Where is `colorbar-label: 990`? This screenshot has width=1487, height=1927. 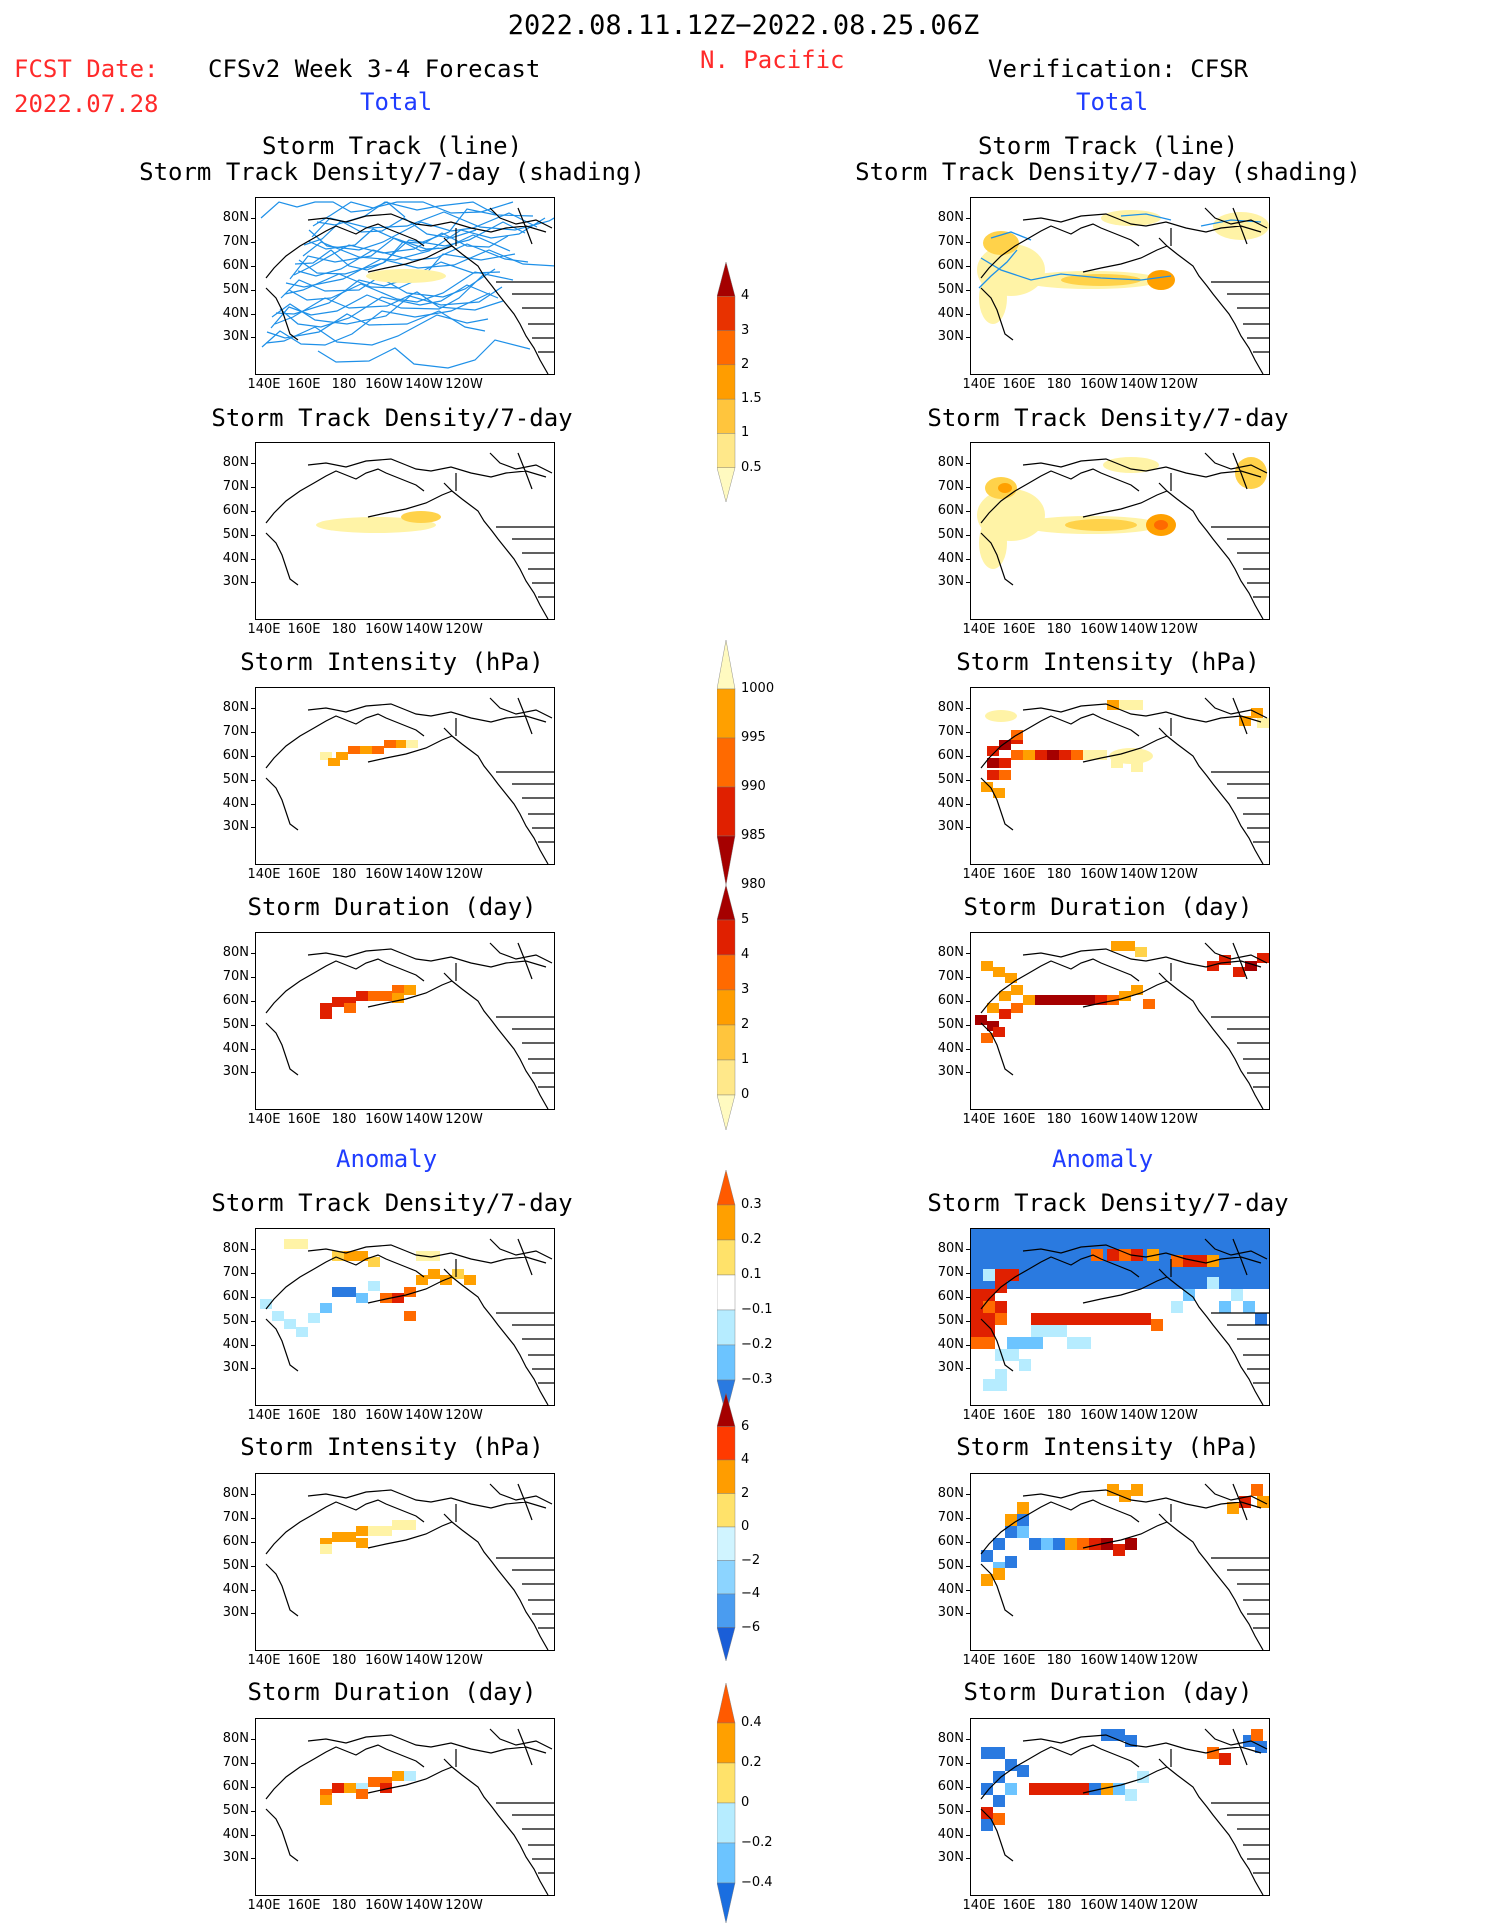
colorbar-label: 990 is located at coordinates (753, 786).